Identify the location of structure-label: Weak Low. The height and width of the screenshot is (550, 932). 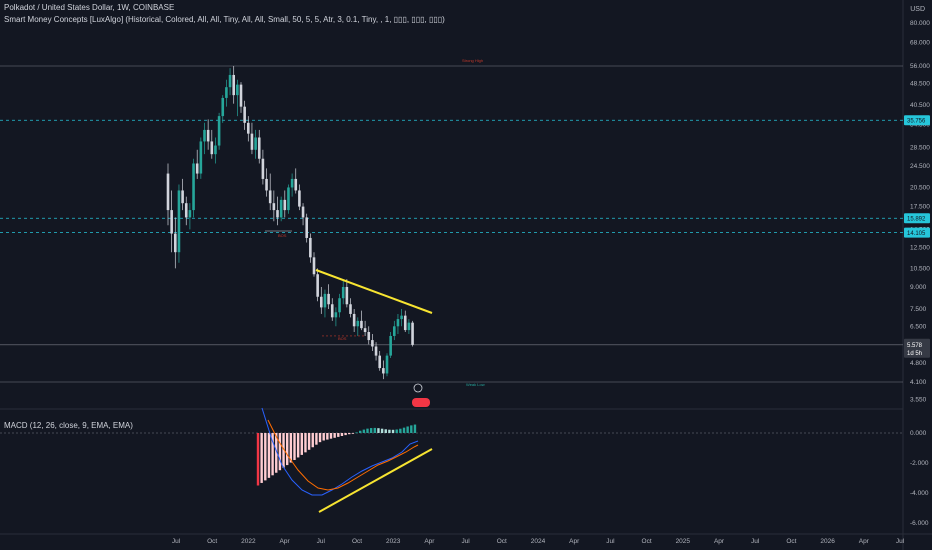
(475, 384).